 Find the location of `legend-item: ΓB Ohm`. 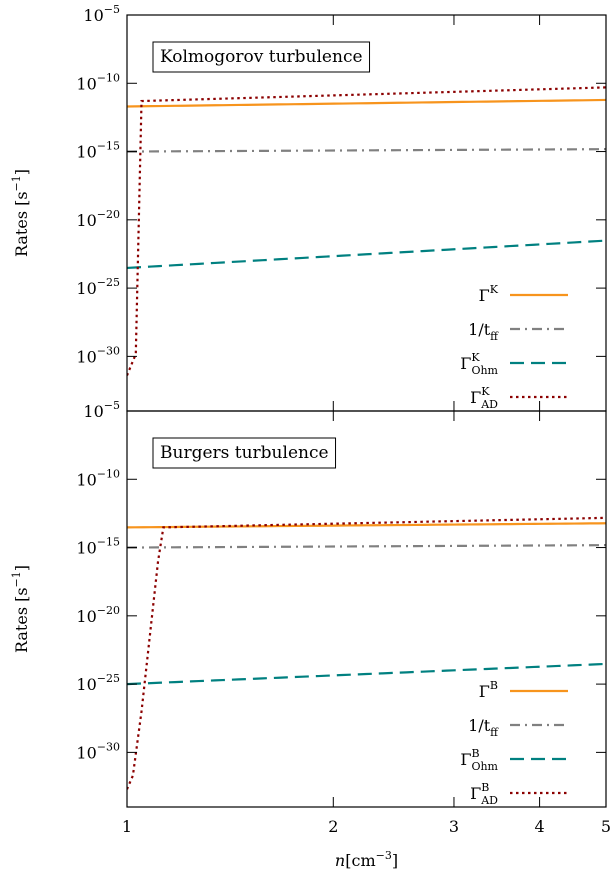

legend-item: ΓB Ohm is located at coordinates (514, 760).